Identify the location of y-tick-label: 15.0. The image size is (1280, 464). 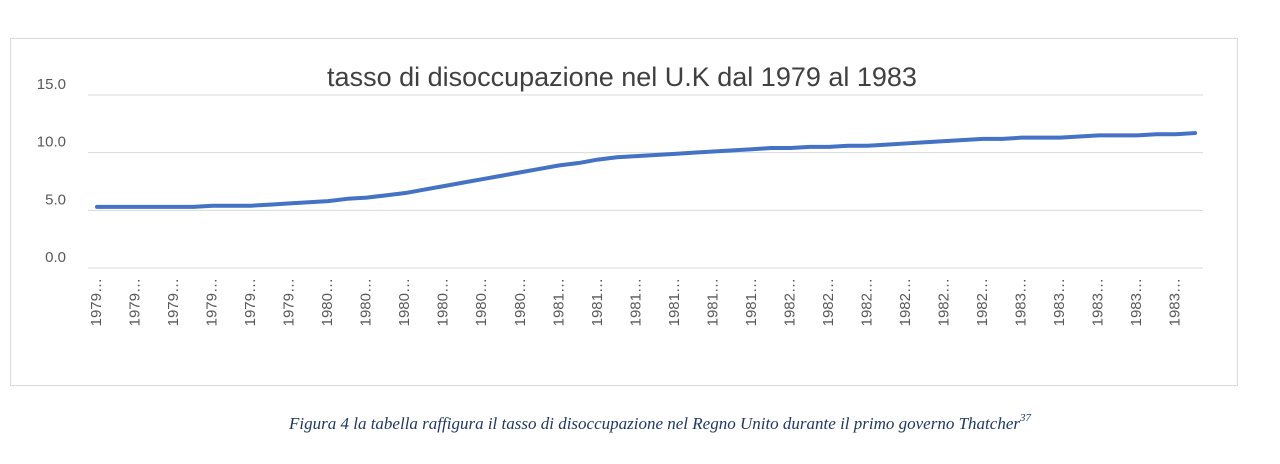
(51, 84).